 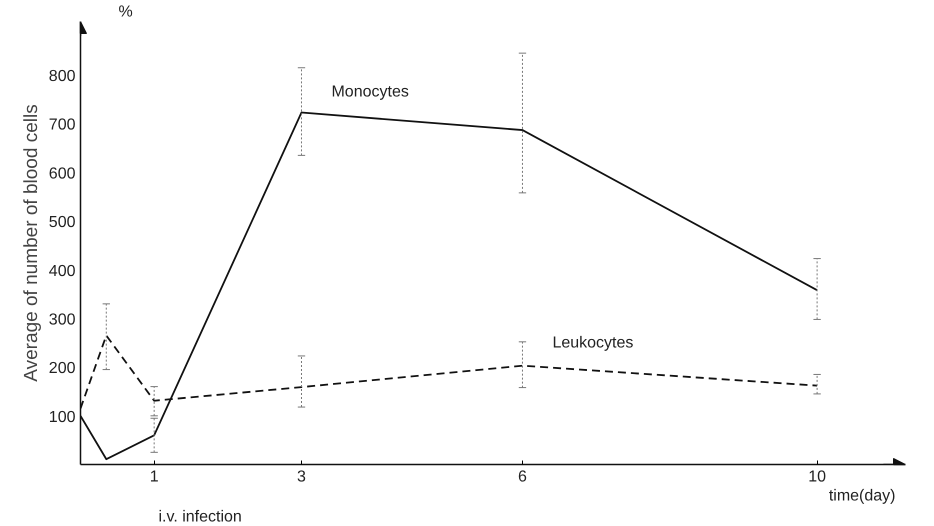 I want to click on y-axis-title: Average of number of blood cells, so click(x=31, y=243).